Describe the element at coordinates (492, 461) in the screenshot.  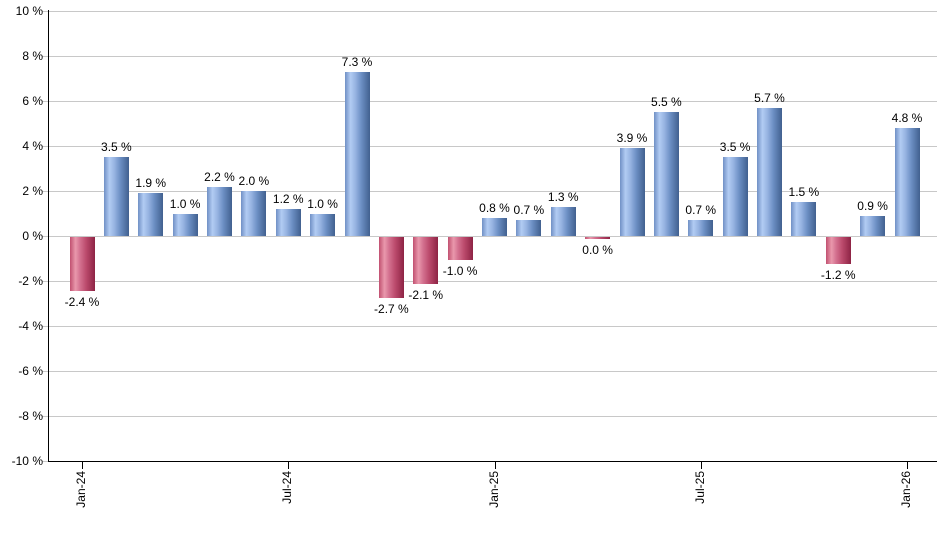
I see `x-axis-line` at that location.